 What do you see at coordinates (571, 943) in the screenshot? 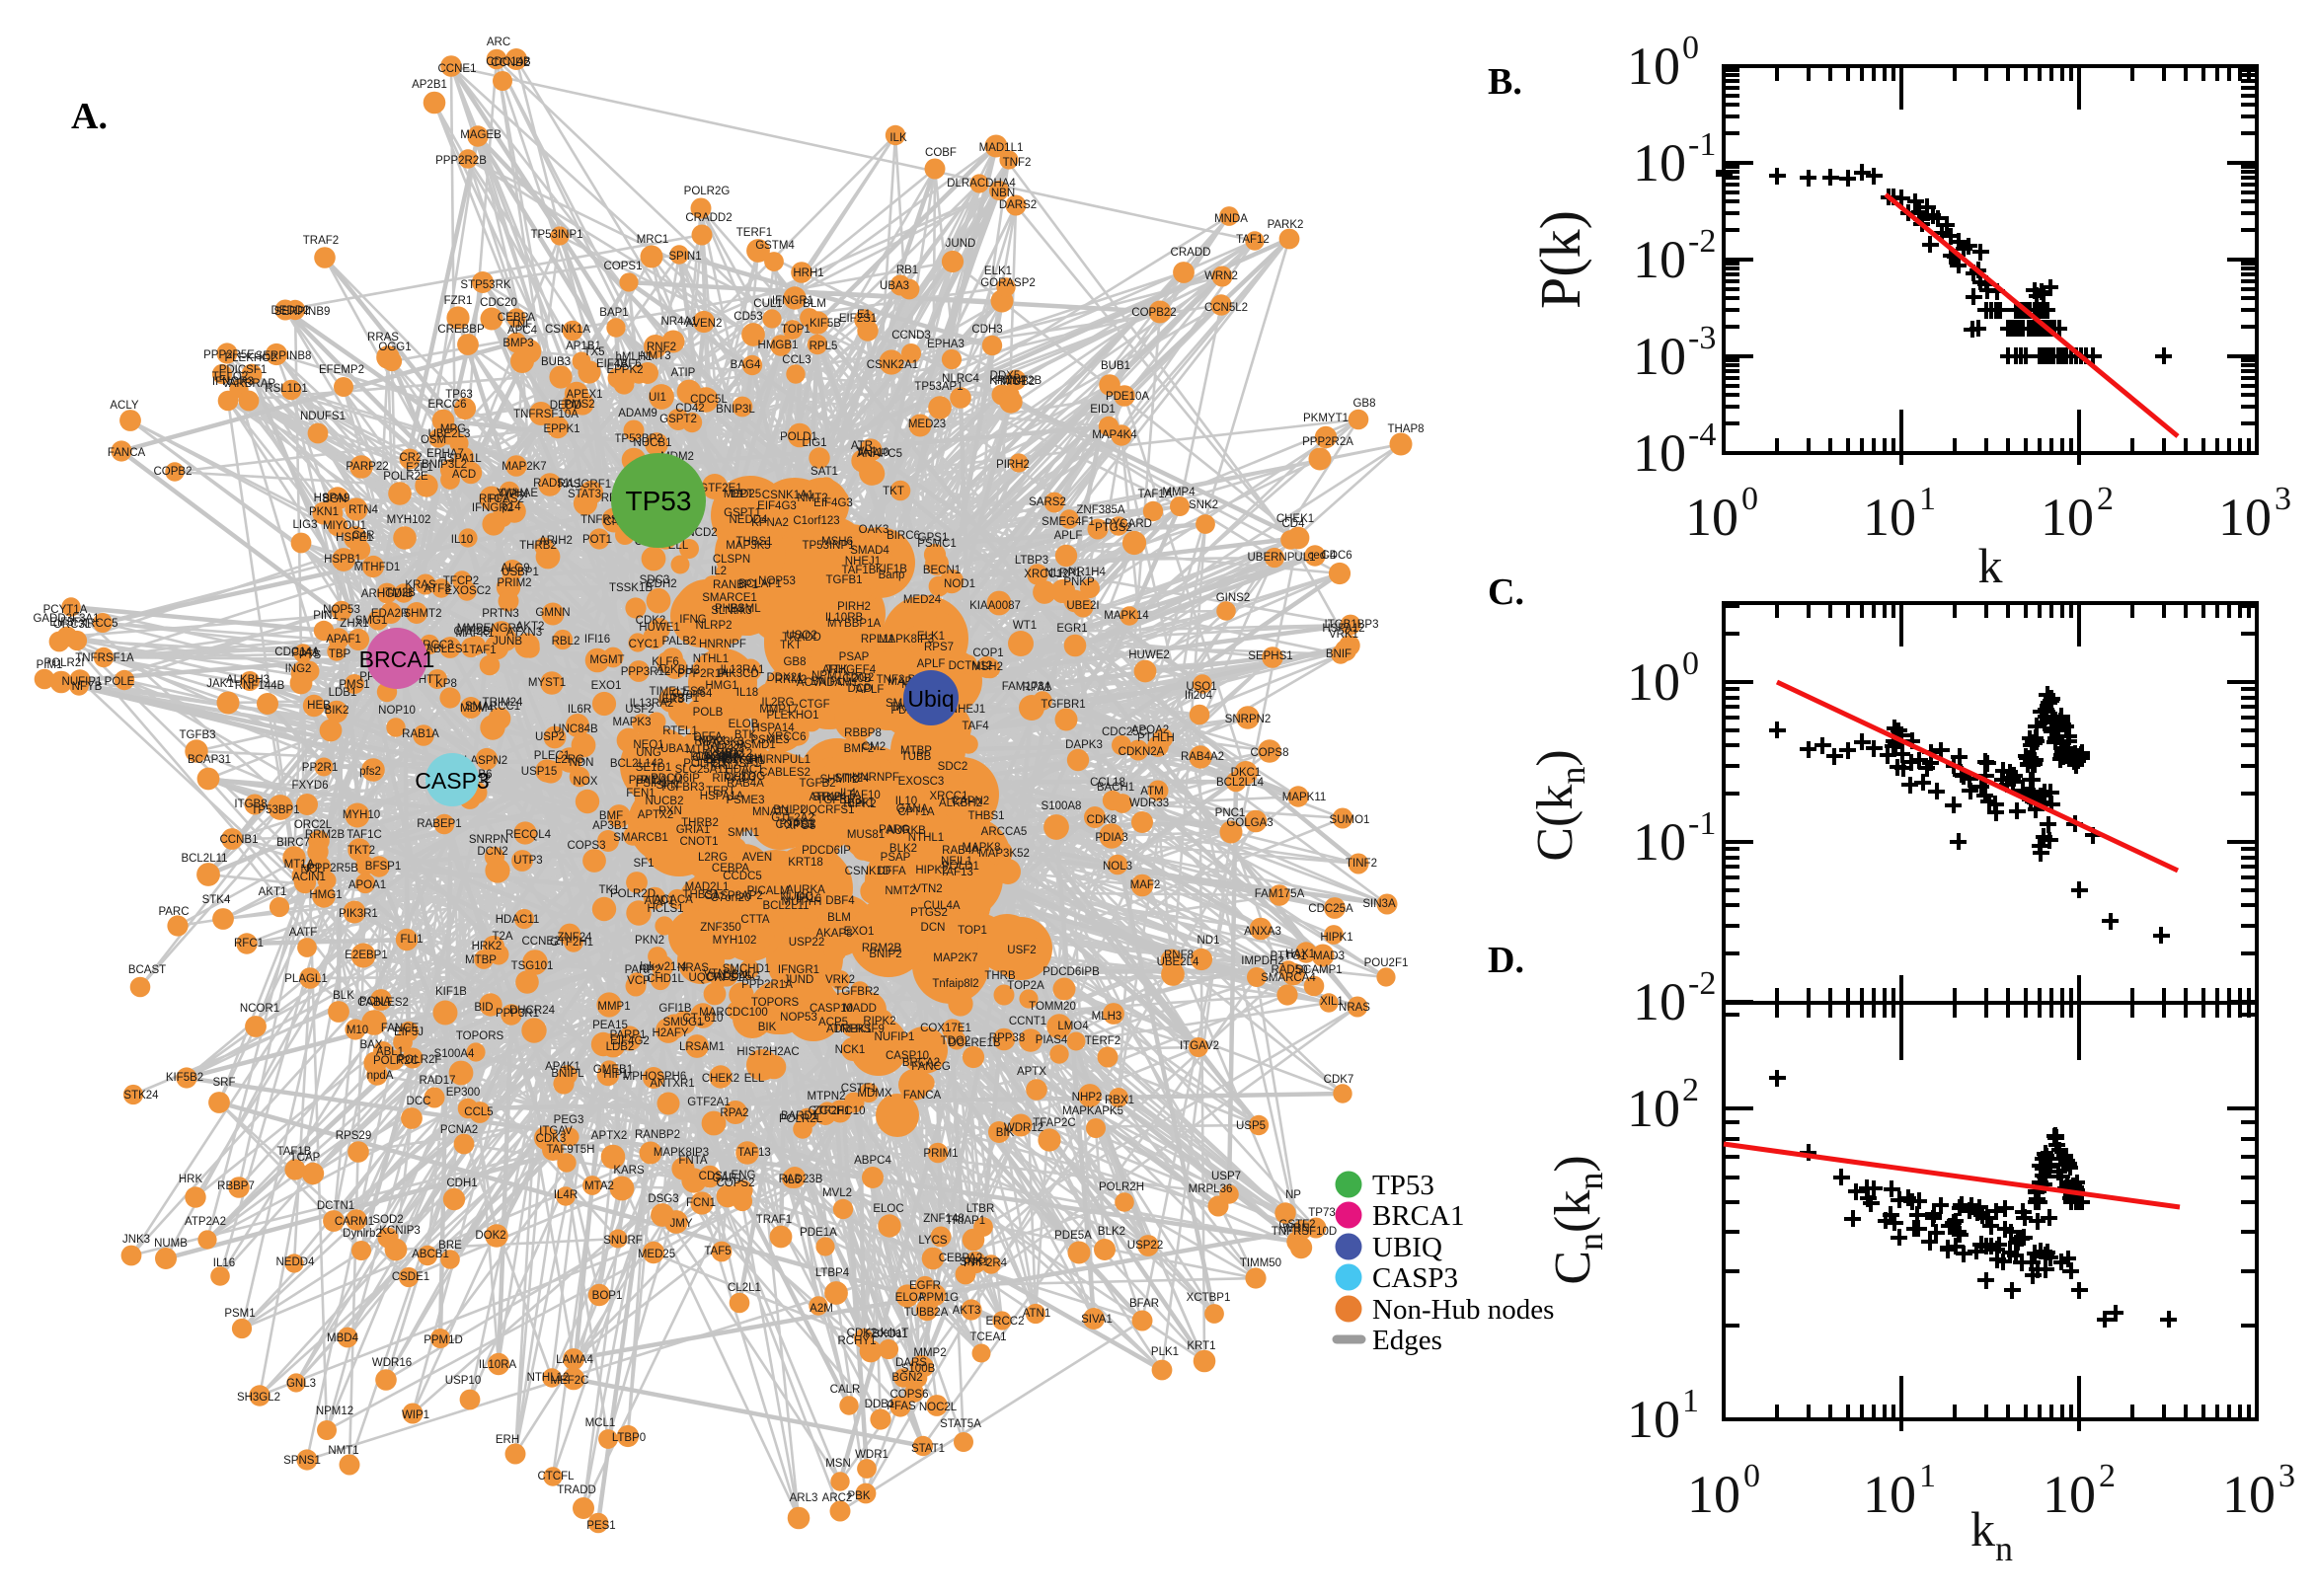
I see `svg-text: GTF2H1` at bounding box center [571, 943].